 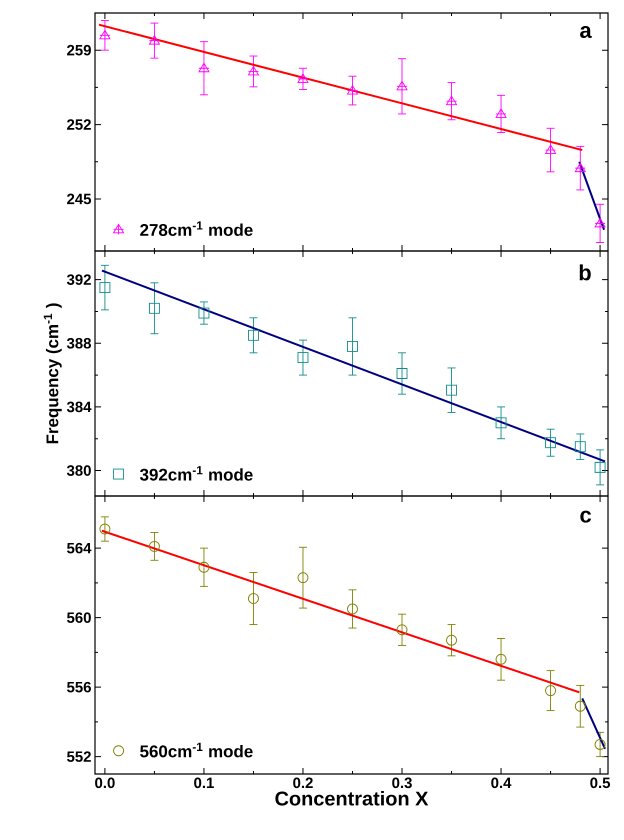 I want to click on y-tick-label: 552, so click(x=79, y=756).